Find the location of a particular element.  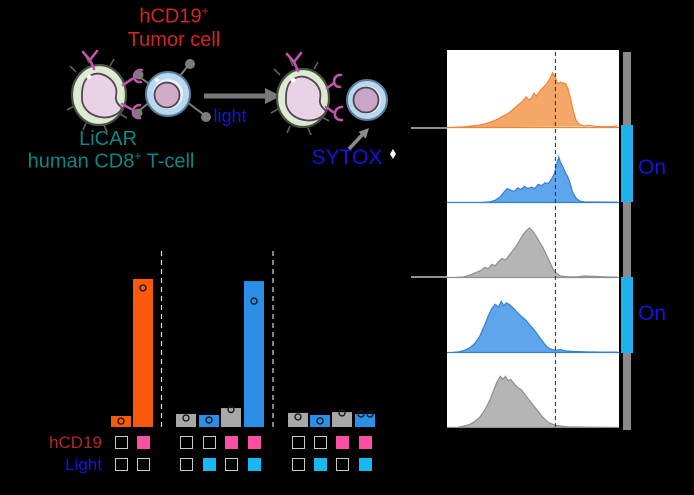

licar-label: LiCAR is located at coordinates (108, 139).